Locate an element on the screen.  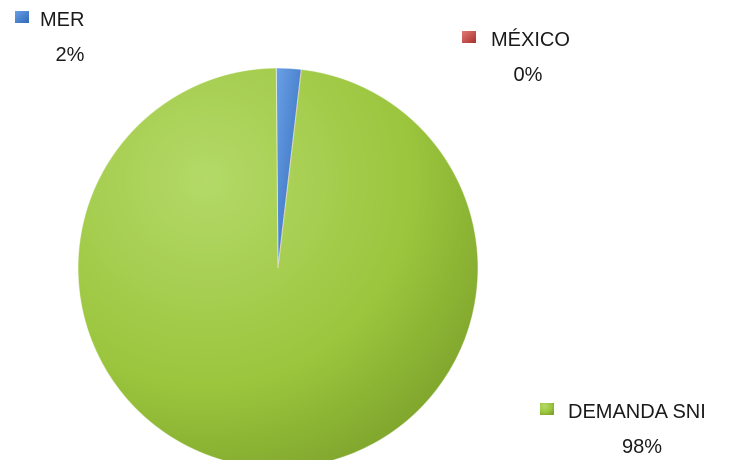
demanda-sni-value-label: 98% is located at coordinates (642, 447).